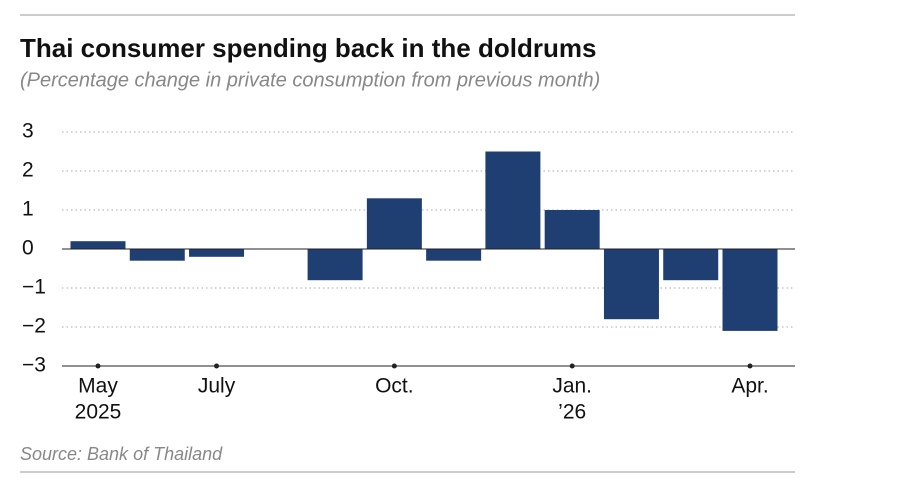 The height and width of the screenshot is (487, 922). What do you see at coordinates (28, 131) in the screenshot?
I see `y-tick-label: 3` at bounding box center [28, 131].